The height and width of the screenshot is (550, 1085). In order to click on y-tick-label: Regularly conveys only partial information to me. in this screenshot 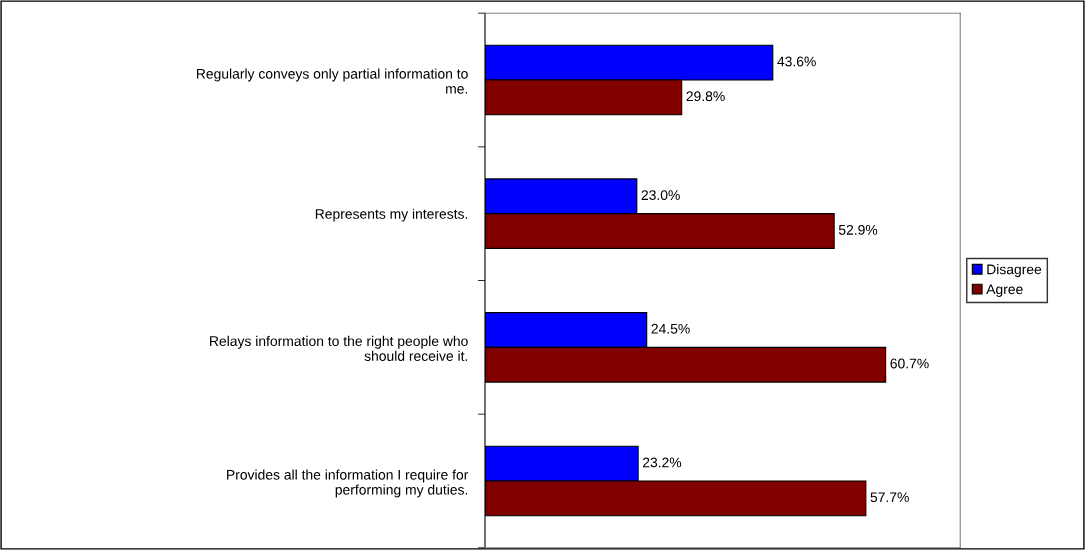, I will do `click(332, 81)`.